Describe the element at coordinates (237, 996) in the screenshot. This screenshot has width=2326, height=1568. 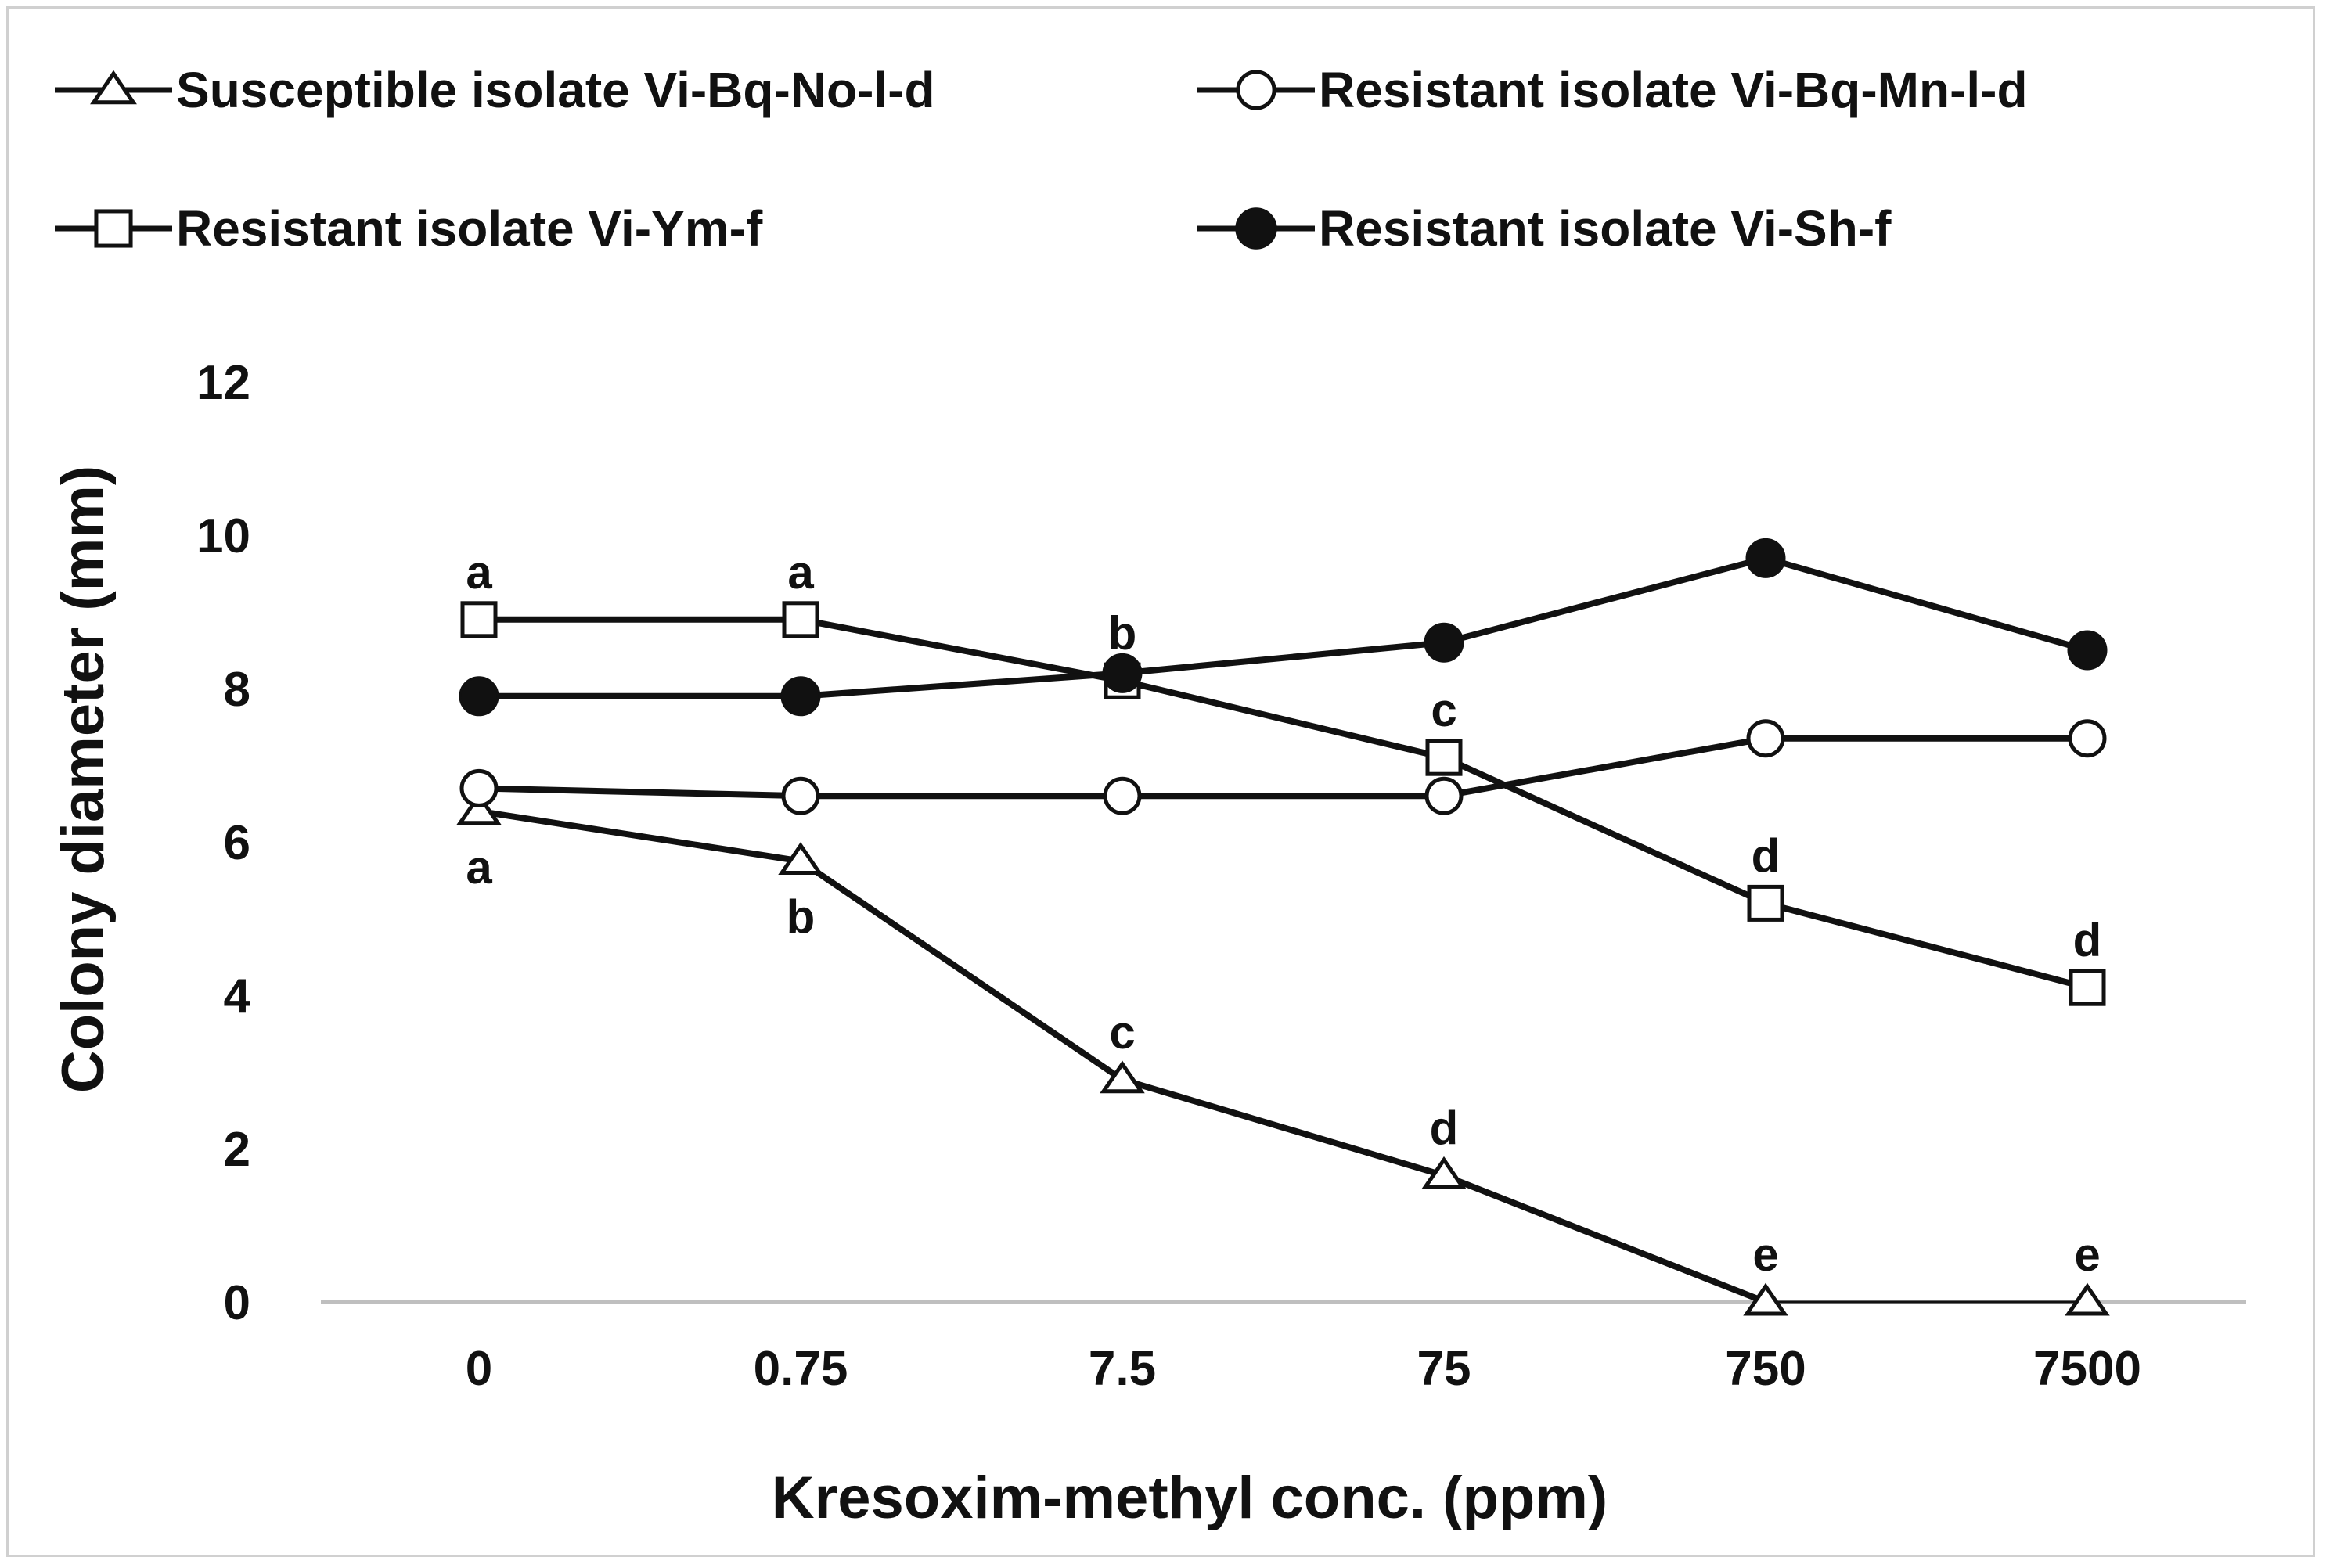
I see `y-tick-label: 4` at that location.